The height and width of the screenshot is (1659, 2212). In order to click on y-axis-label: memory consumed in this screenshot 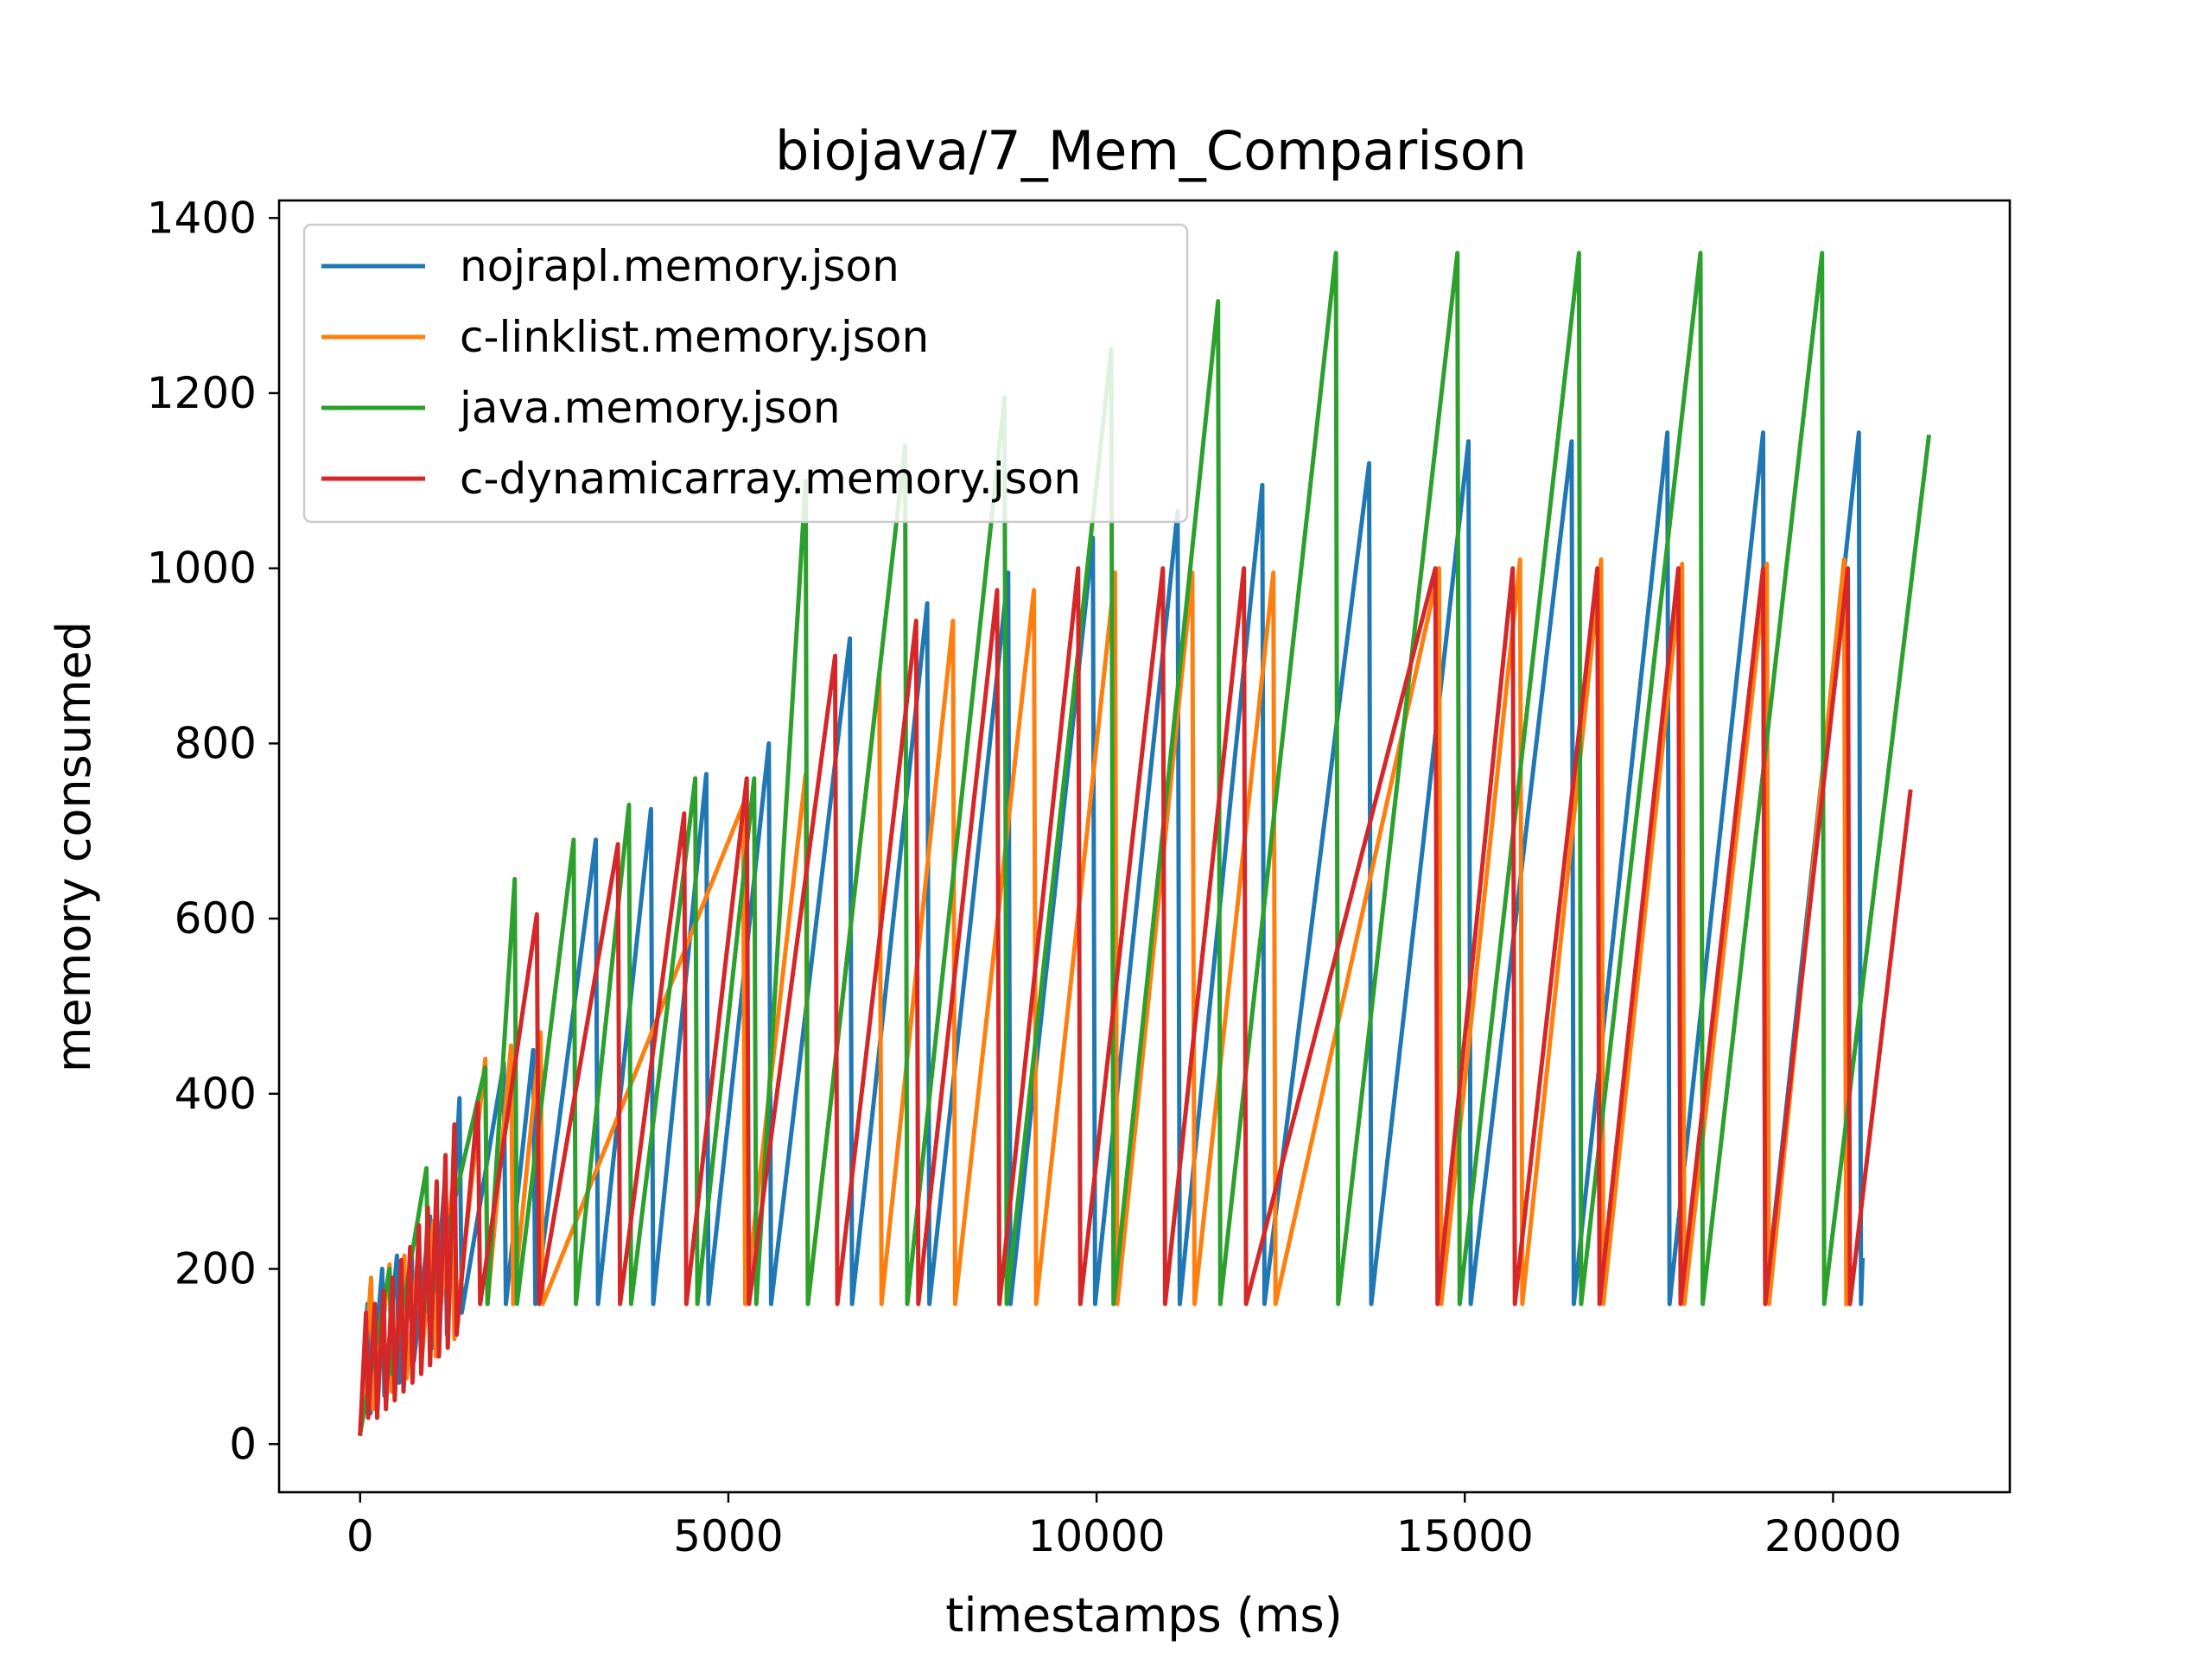, I will do `click(74, 846)`.